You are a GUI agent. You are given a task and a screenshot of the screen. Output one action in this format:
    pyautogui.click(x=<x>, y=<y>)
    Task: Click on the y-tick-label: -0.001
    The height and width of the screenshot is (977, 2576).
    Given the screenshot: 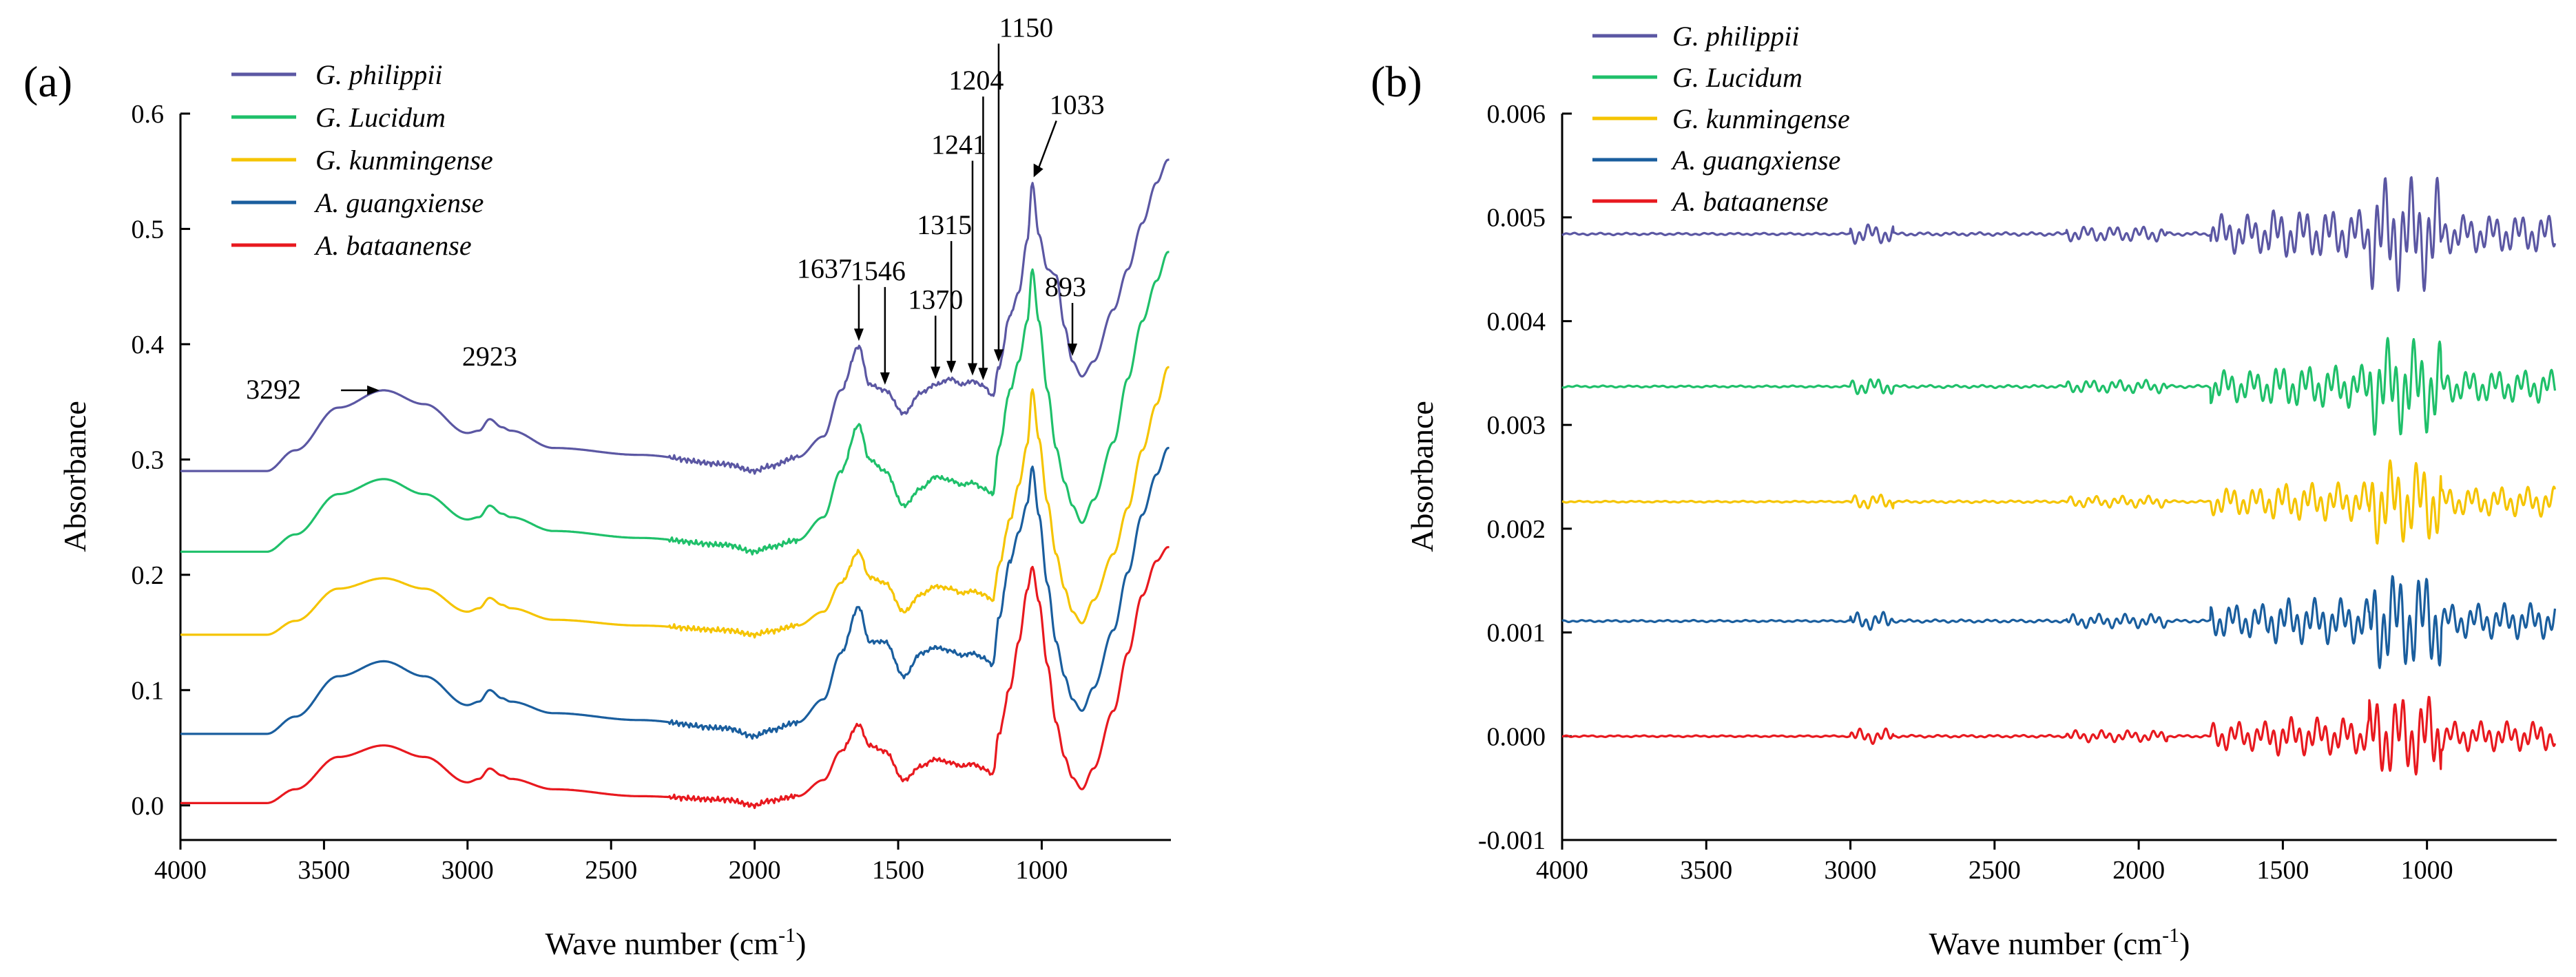 What is the action you would take?
    pyautogui.click(x=1512, y=840)
    